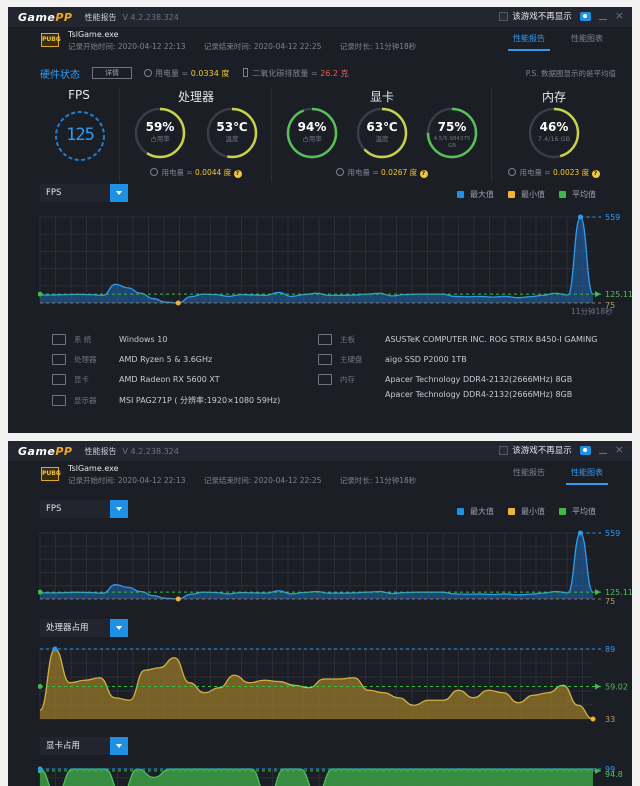 The height and width of the screenshot is (786, 640). I want to click on svg-text: 94.8, so click(614, 774).